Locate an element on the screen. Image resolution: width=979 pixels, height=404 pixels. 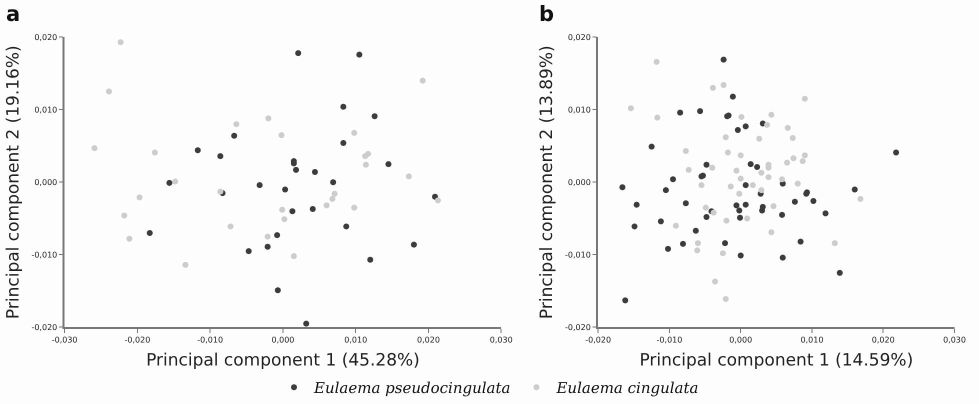
y-axis-title: Principal component 2 (13.89%) is located at coordinates (547, 182).